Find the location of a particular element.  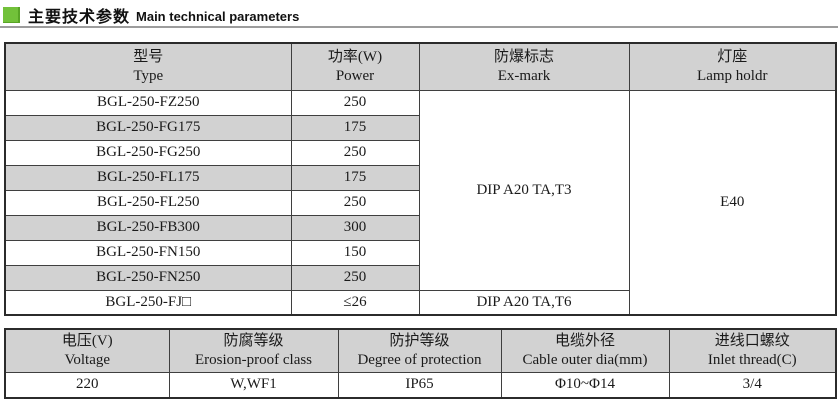

table-row: BGL-250-FN250 250 is located at coordinates (420, 277).